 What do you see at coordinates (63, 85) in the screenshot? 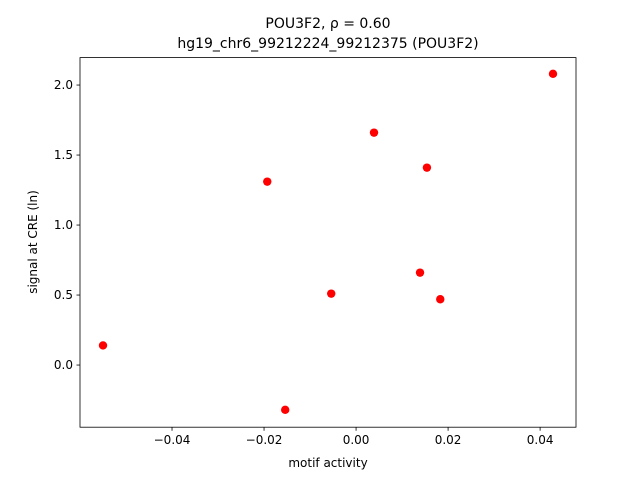
I see `y-tick-label: 2.0` at bounding box center [63, 85].